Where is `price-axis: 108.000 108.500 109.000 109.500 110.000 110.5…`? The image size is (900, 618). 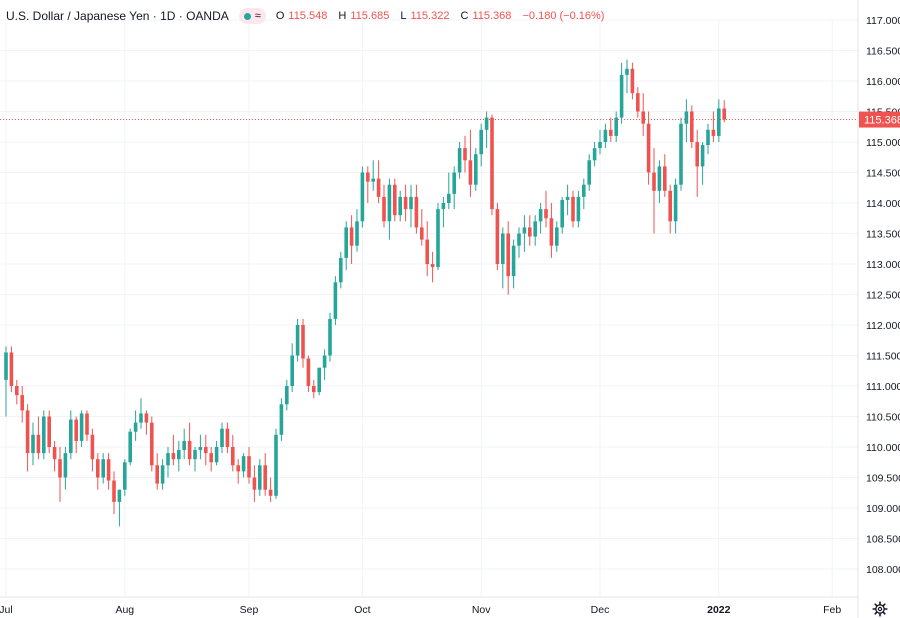 price-axis: 108.000 108.500 109.000 109.500 110.000 110.5… is located at coordinates (878, 309).